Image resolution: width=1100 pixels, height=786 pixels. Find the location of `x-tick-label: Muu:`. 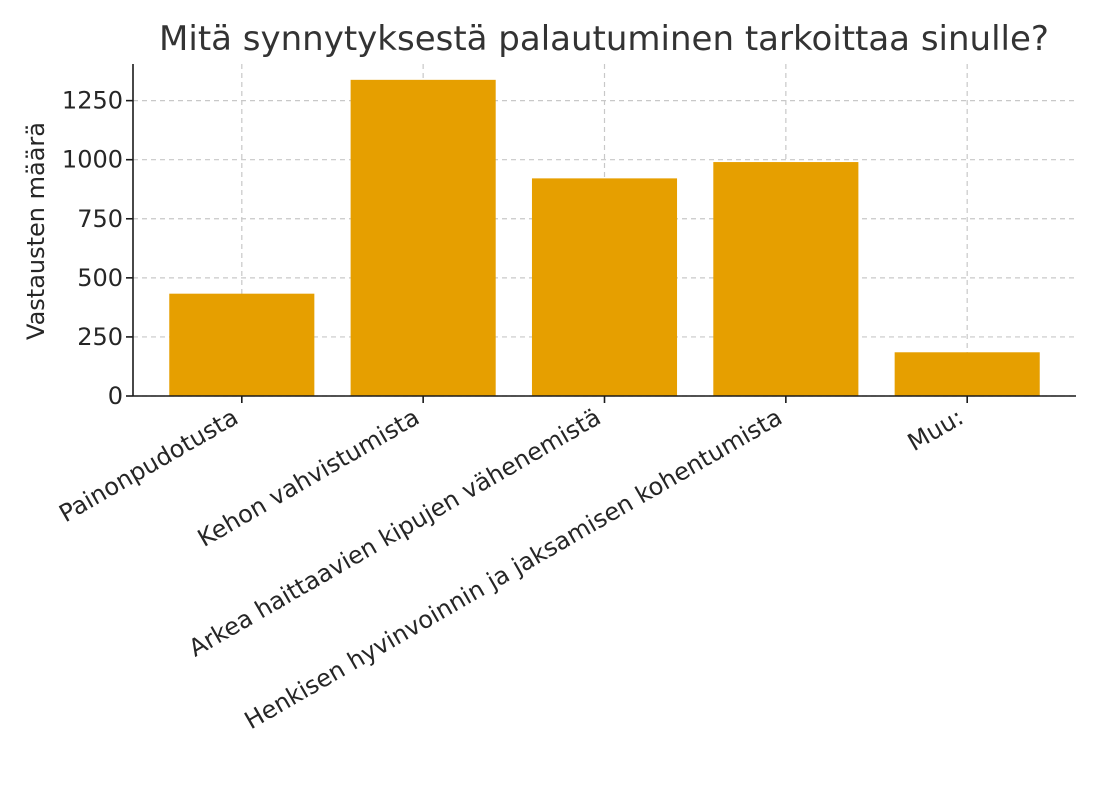

x-tick-label: Muu: is located at coordinates (935, 430).